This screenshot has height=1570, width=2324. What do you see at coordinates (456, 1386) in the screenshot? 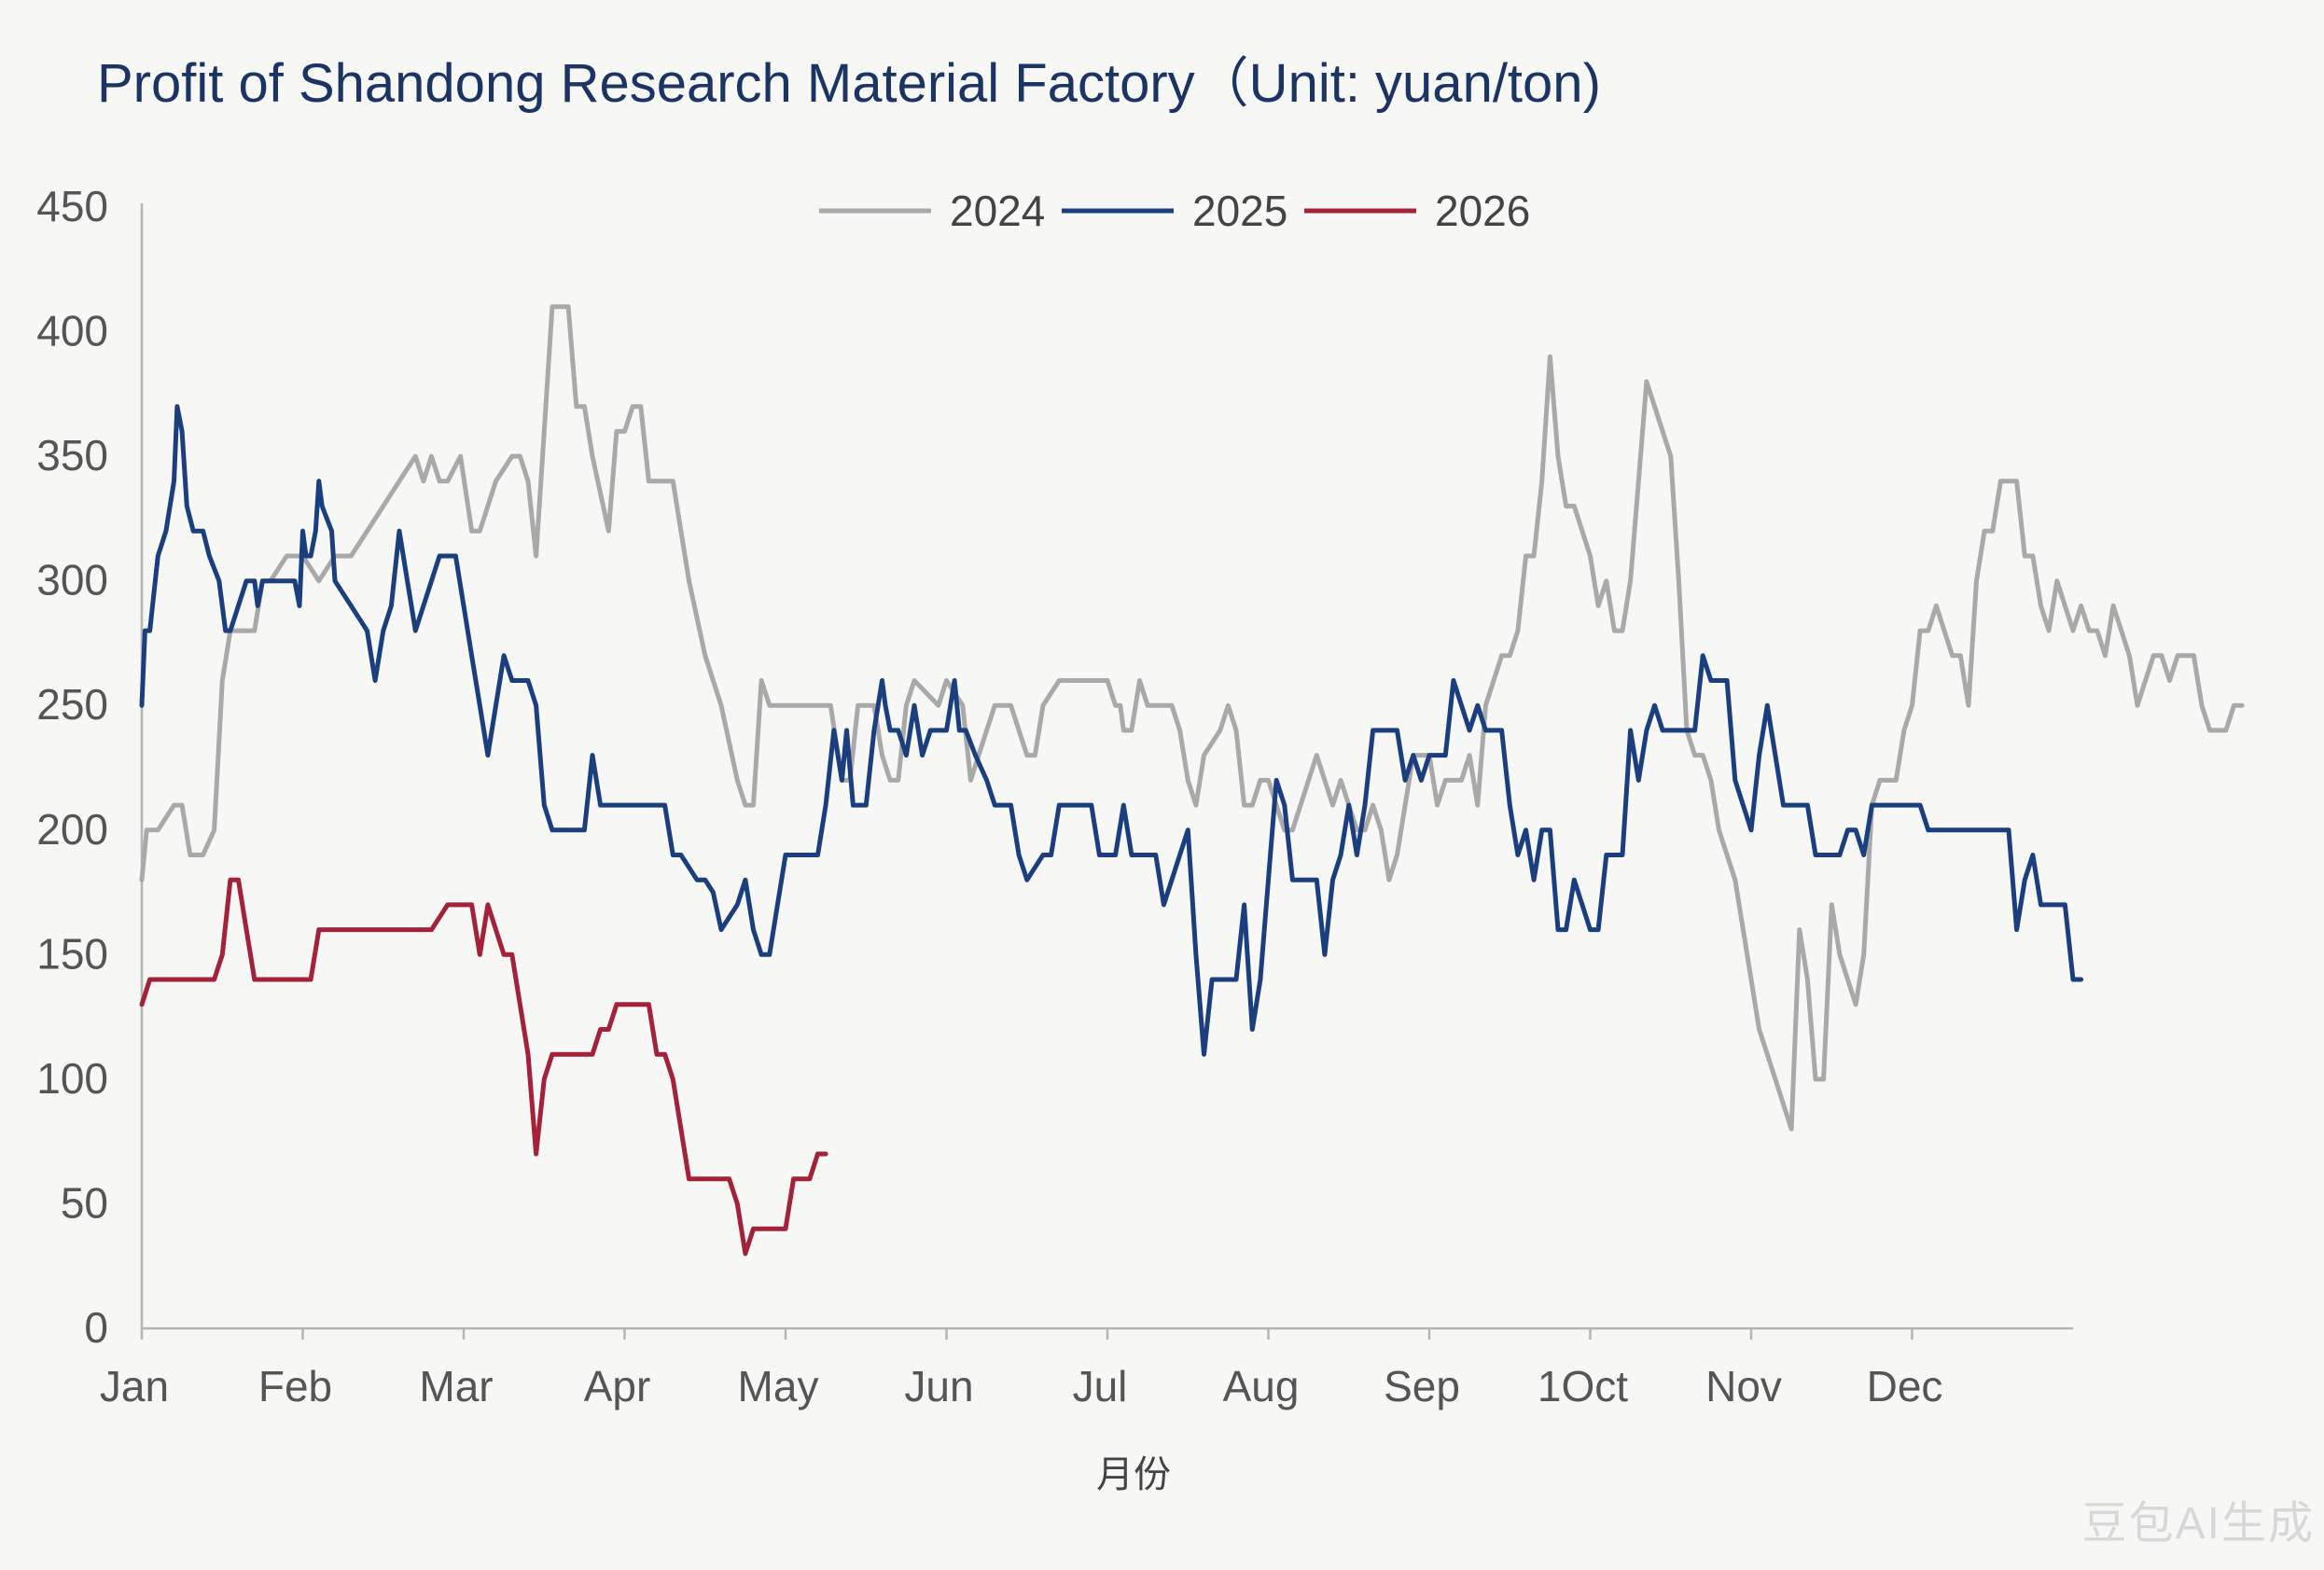
I see `x-tick-label: Mar` at bounding box center [456, 1386].